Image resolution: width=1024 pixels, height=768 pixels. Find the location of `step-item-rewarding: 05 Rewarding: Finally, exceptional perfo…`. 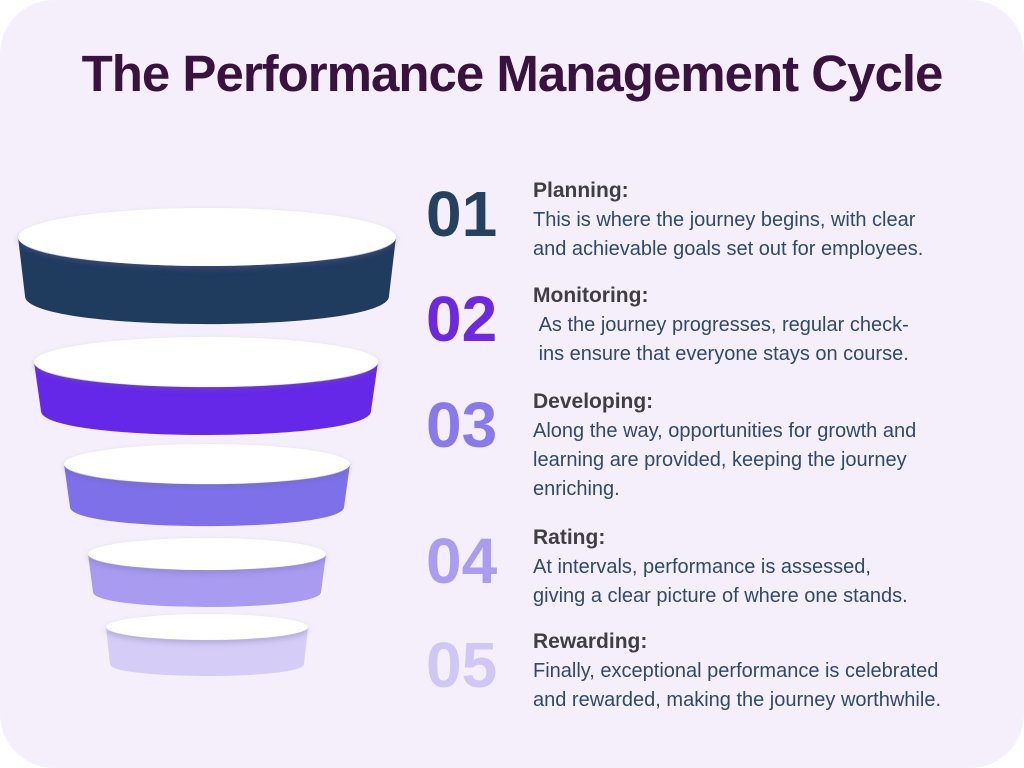

step-item-rewarding: 05 Rewarding: Finally, exceptional perfo… is located at coordinates (715, 672).